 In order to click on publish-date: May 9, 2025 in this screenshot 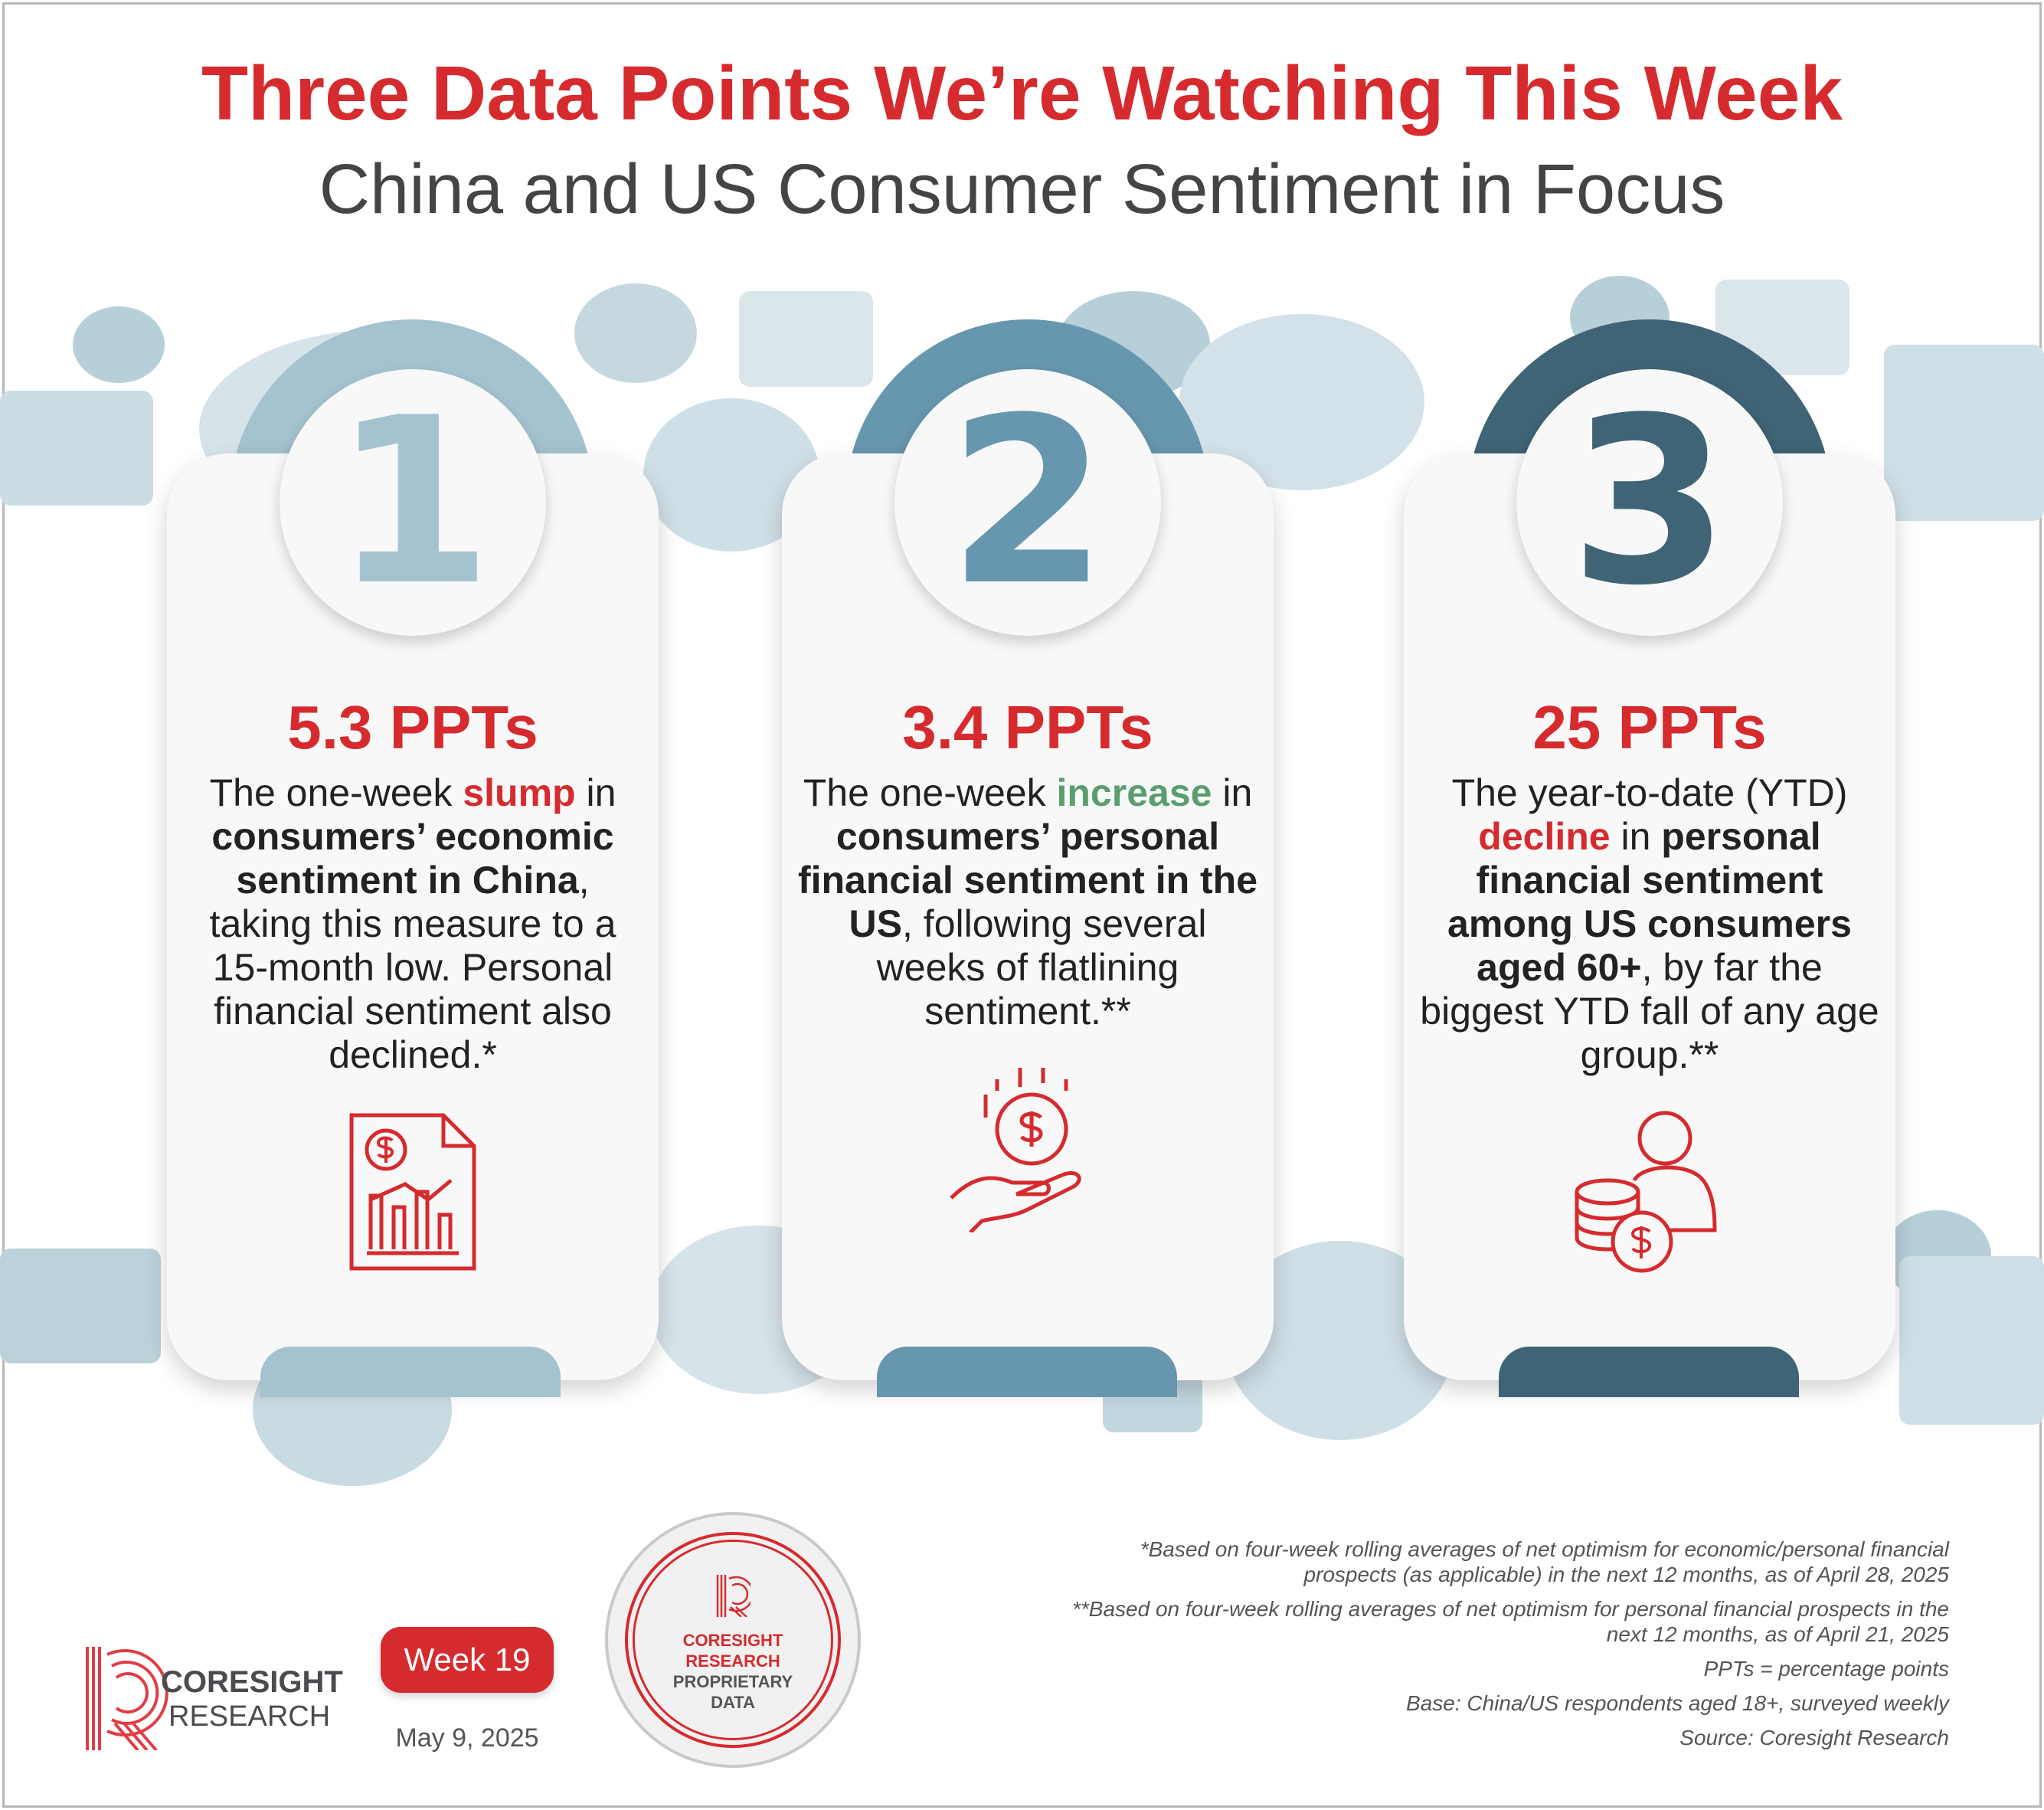, I will do `click(467, 1738)`.